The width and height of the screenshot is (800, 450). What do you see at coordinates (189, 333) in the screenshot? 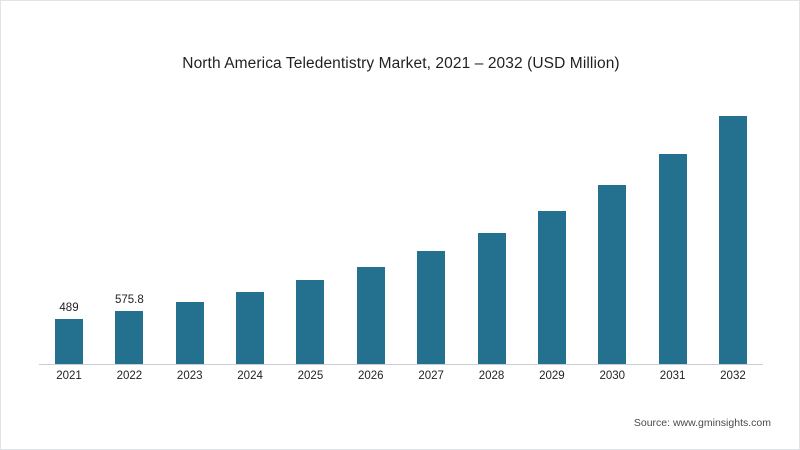
I see `bar-2023` at bounding box center [189, 333].